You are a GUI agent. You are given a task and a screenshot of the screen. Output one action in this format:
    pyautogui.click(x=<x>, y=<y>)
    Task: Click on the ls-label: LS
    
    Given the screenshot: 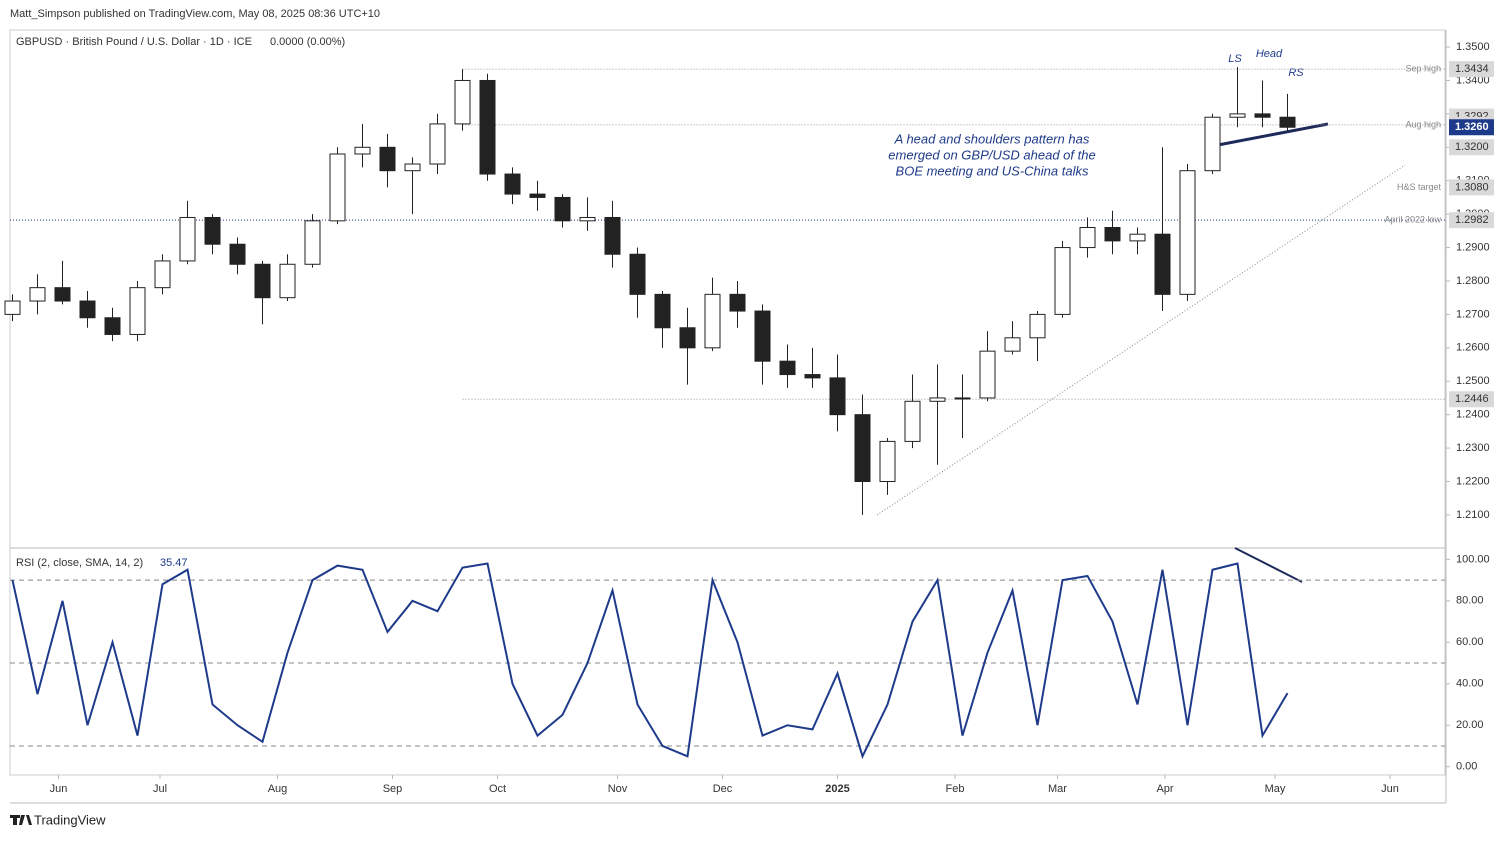 What is the action you would take?
    pyautogui.click(x=1235, y=59)
    